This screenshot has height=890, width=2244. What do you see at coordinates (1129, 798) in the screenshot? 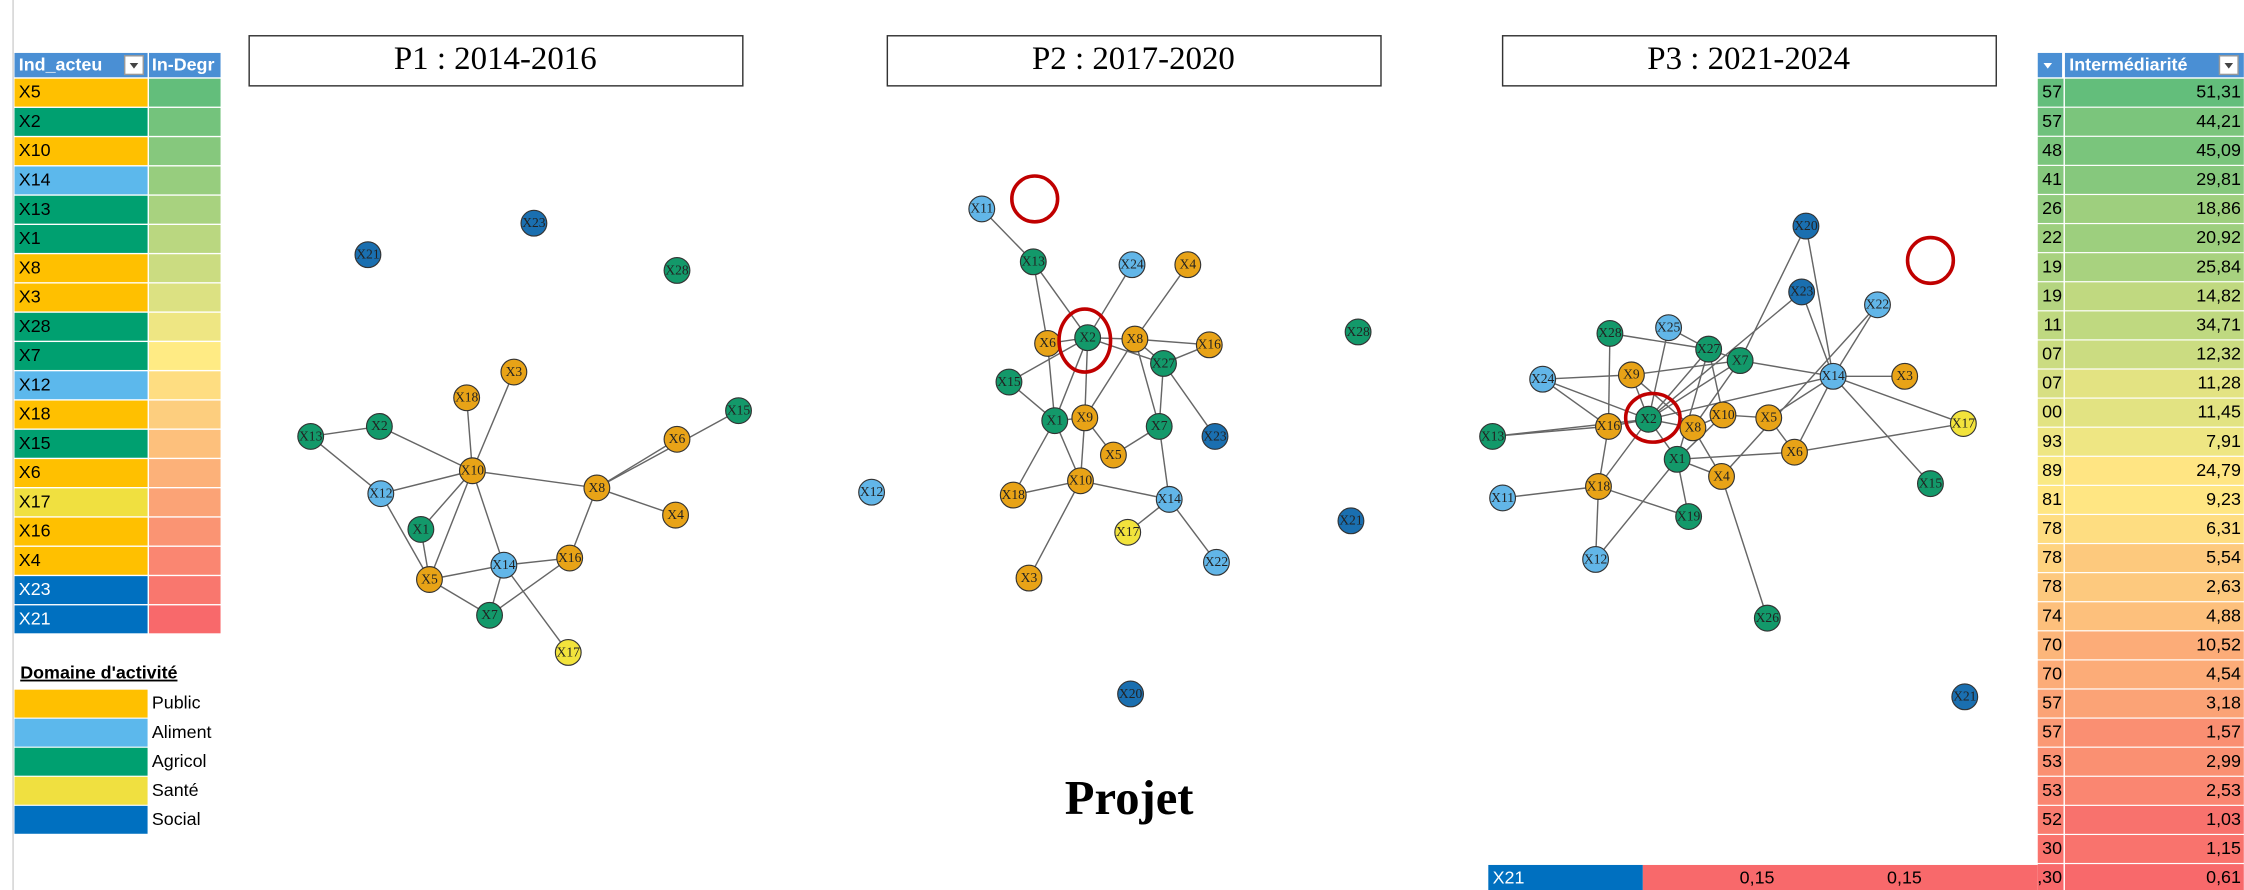
I see `project-label: Projet` at bounding box center [1129, 798].